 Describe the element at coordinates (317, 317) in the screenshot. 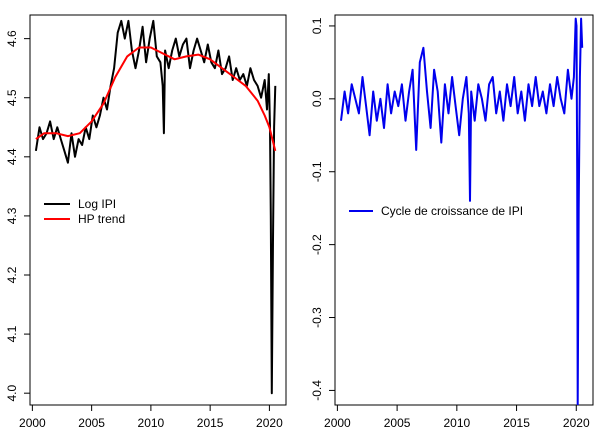

I see `y-tick-label: -0.3` at that location.